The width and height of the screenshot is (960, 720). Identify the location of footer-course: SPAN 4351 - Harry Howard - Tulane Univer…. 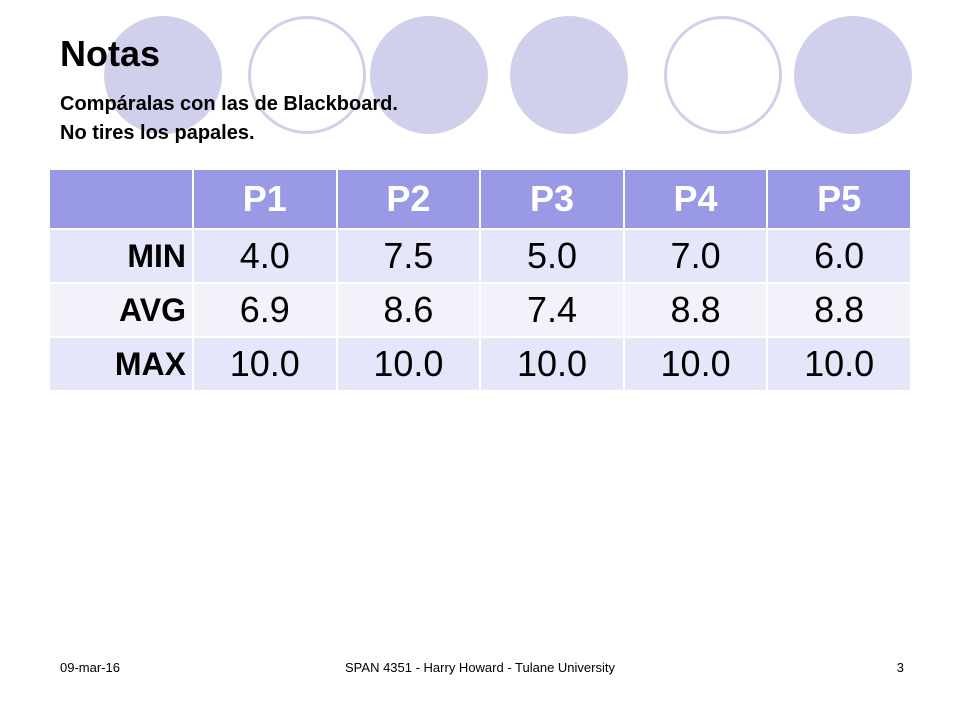
(480, 667).